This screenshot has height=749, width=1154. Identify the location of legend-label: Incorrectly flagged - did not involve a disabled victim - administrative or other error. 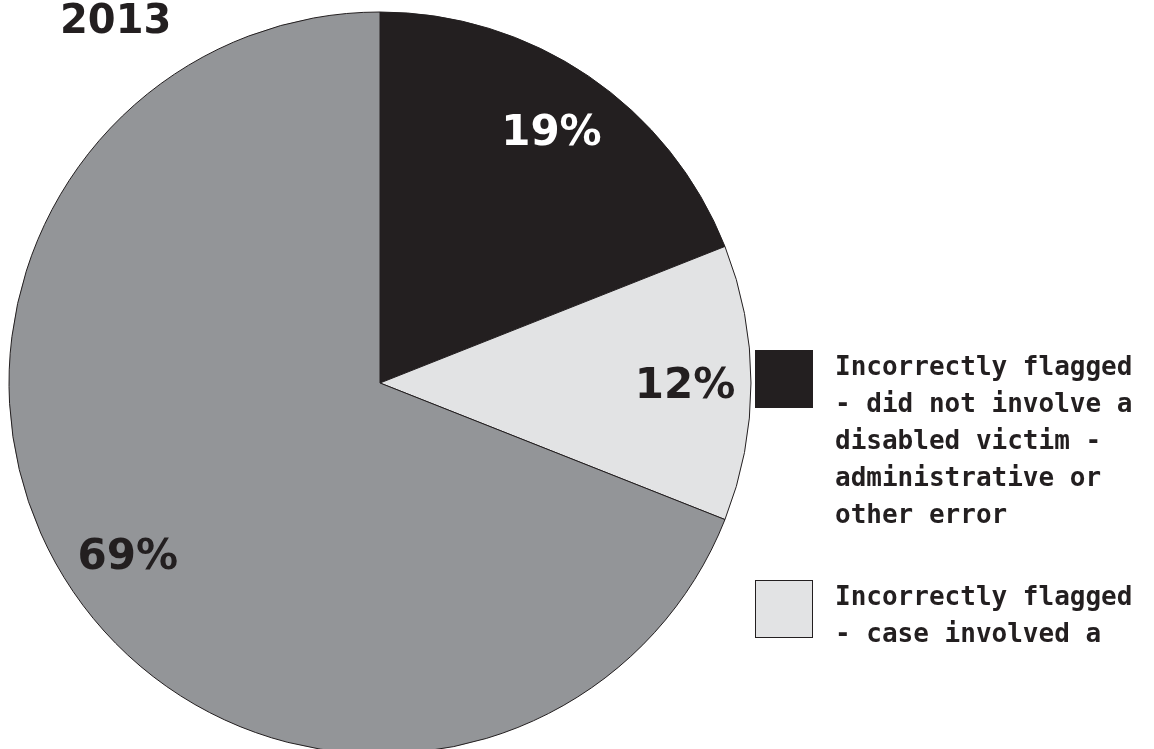
(984, 440).